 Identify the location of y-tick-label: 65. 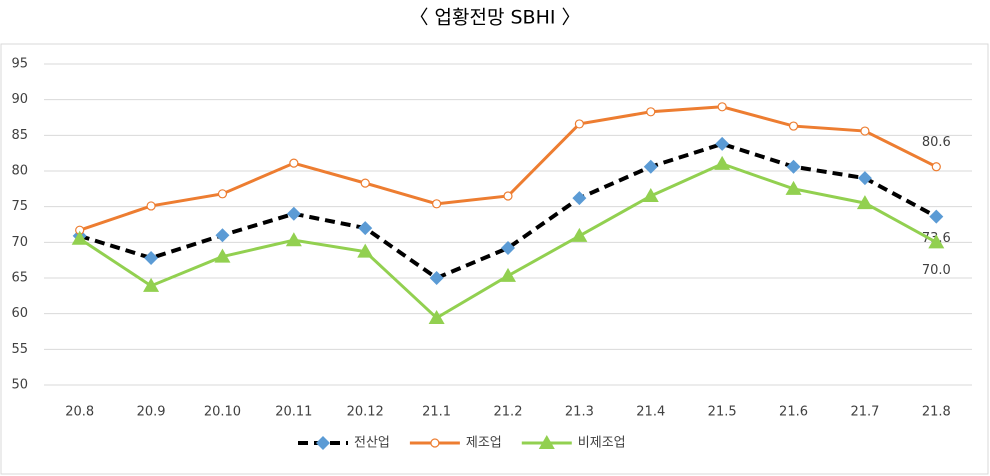
(19, 278).